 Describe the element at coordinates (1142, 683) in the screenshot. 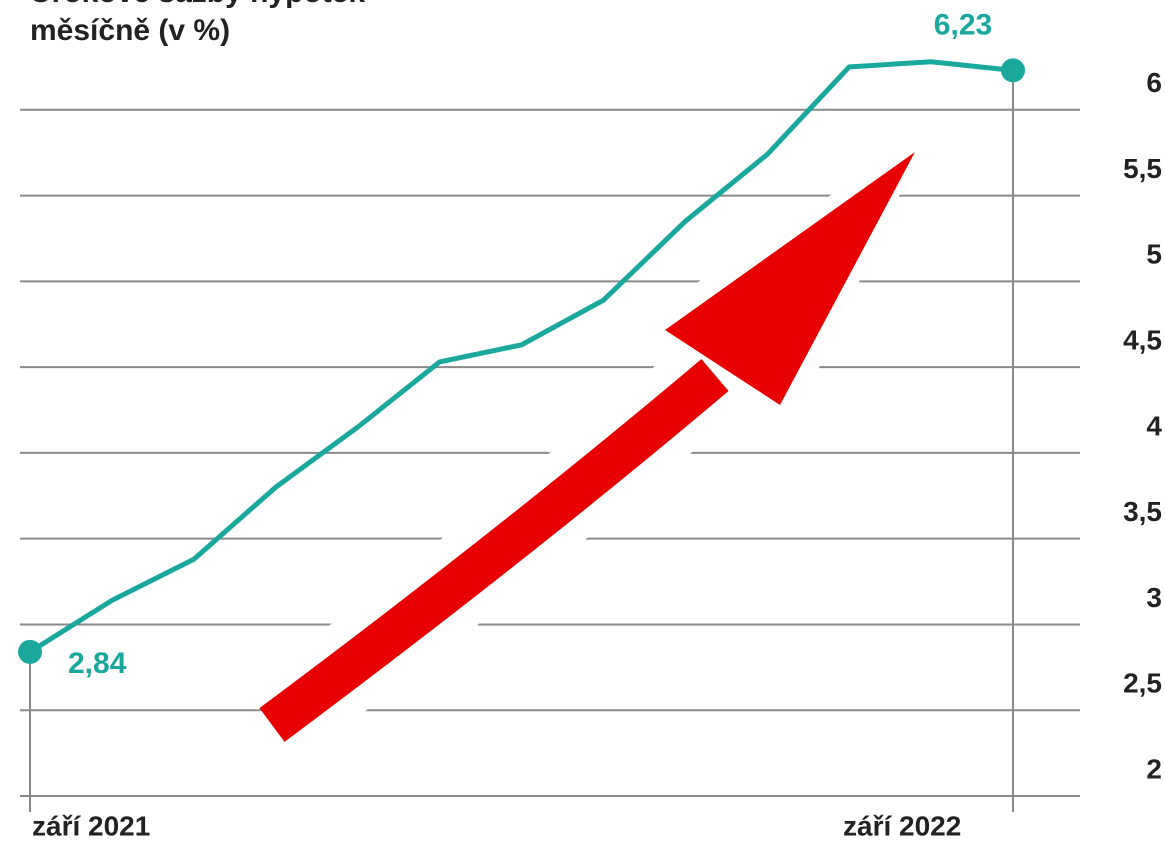

I see `y-tick-label: 2,5` at that location.